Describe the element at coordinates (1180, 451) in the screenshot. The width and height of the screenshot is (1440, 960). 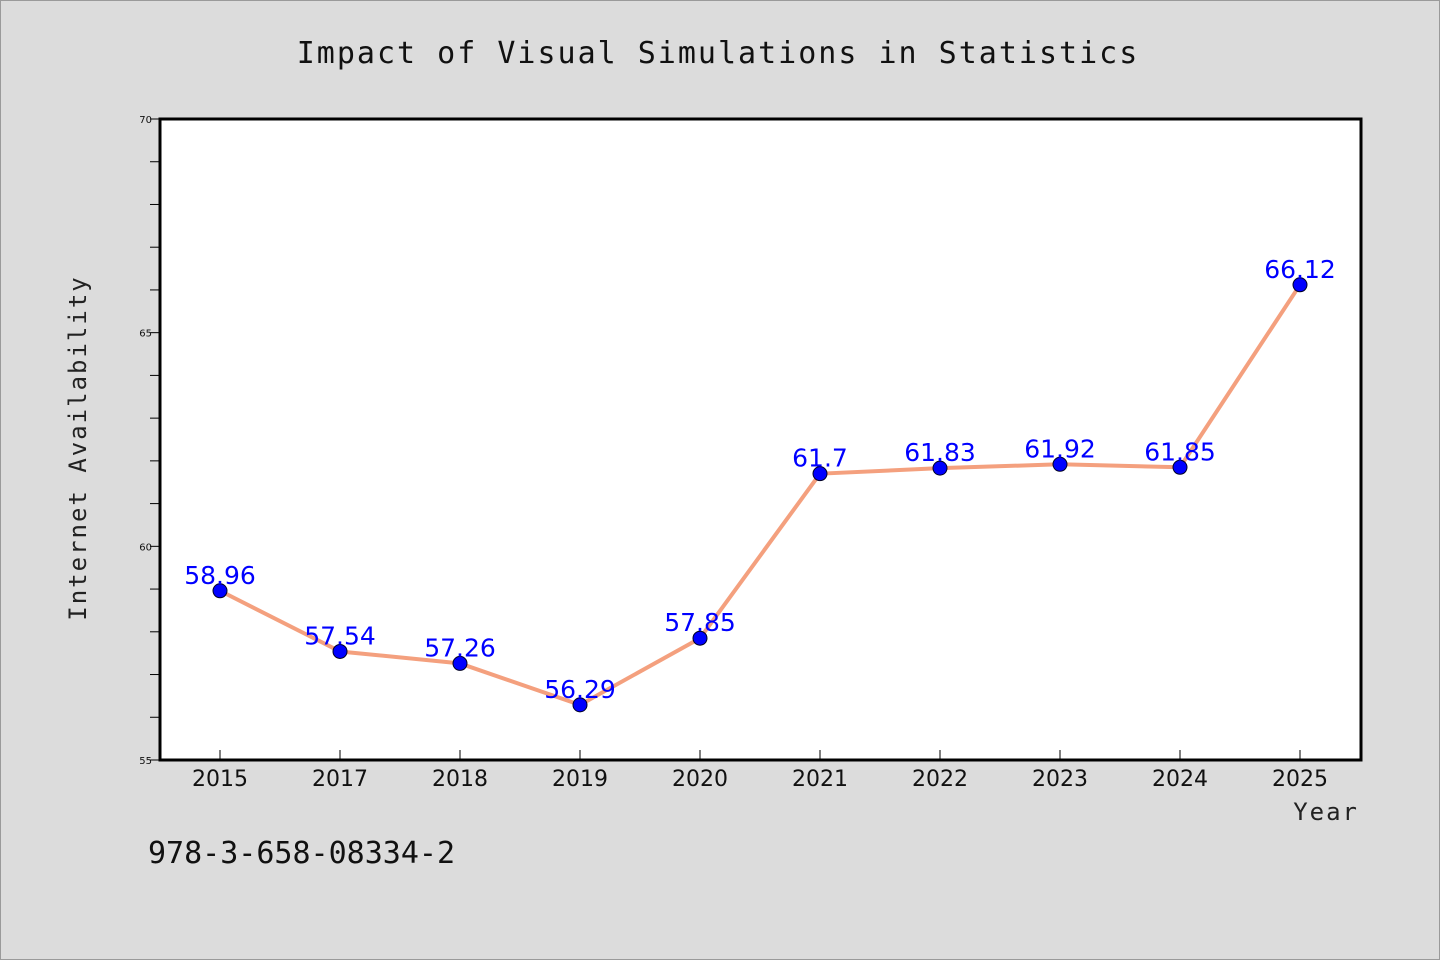
I see `data-label: 61.85` at that location.